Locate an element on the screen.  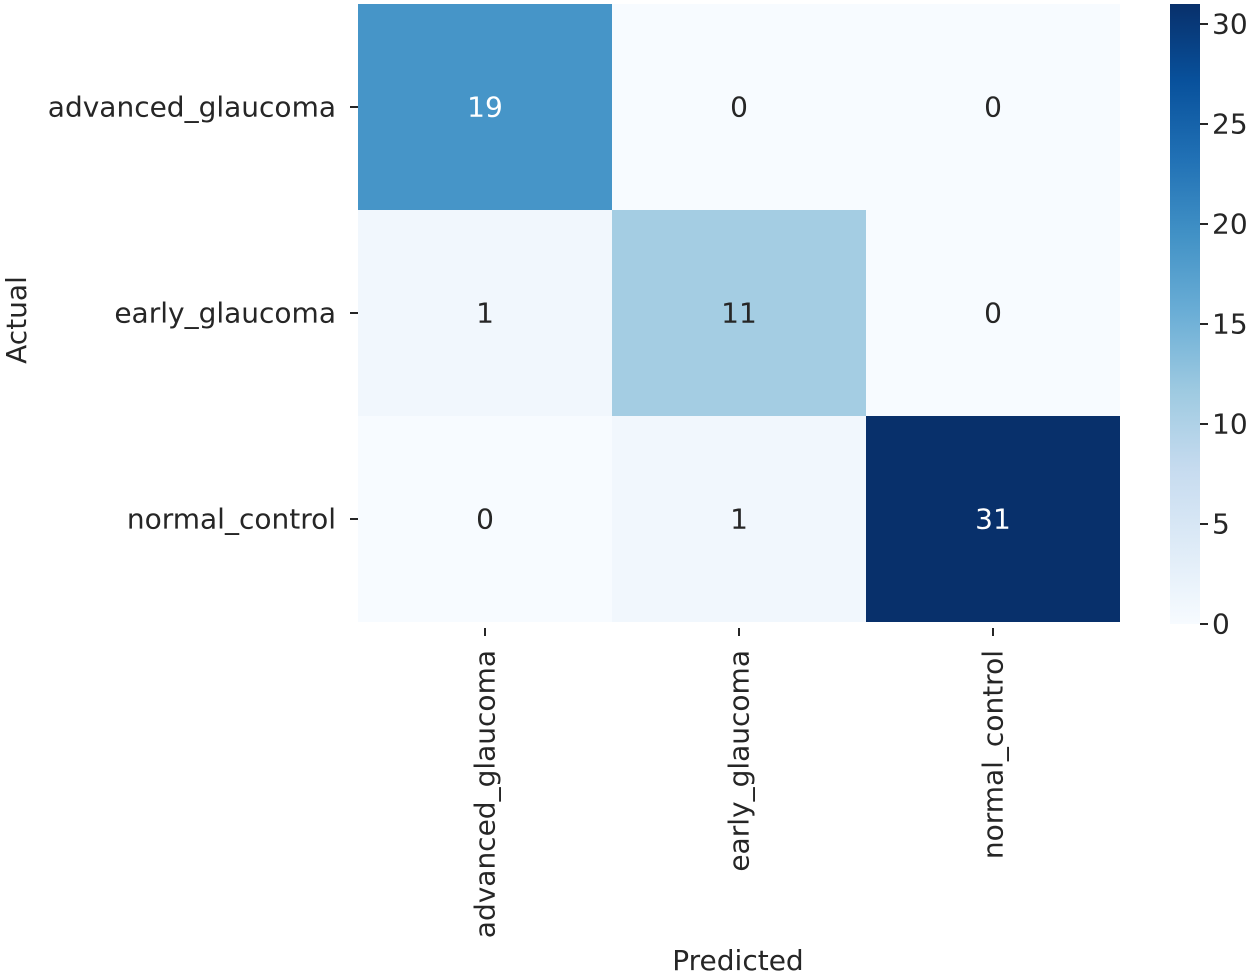
colorbar-tick-label: 15 is located at coordinates (1230, 324).